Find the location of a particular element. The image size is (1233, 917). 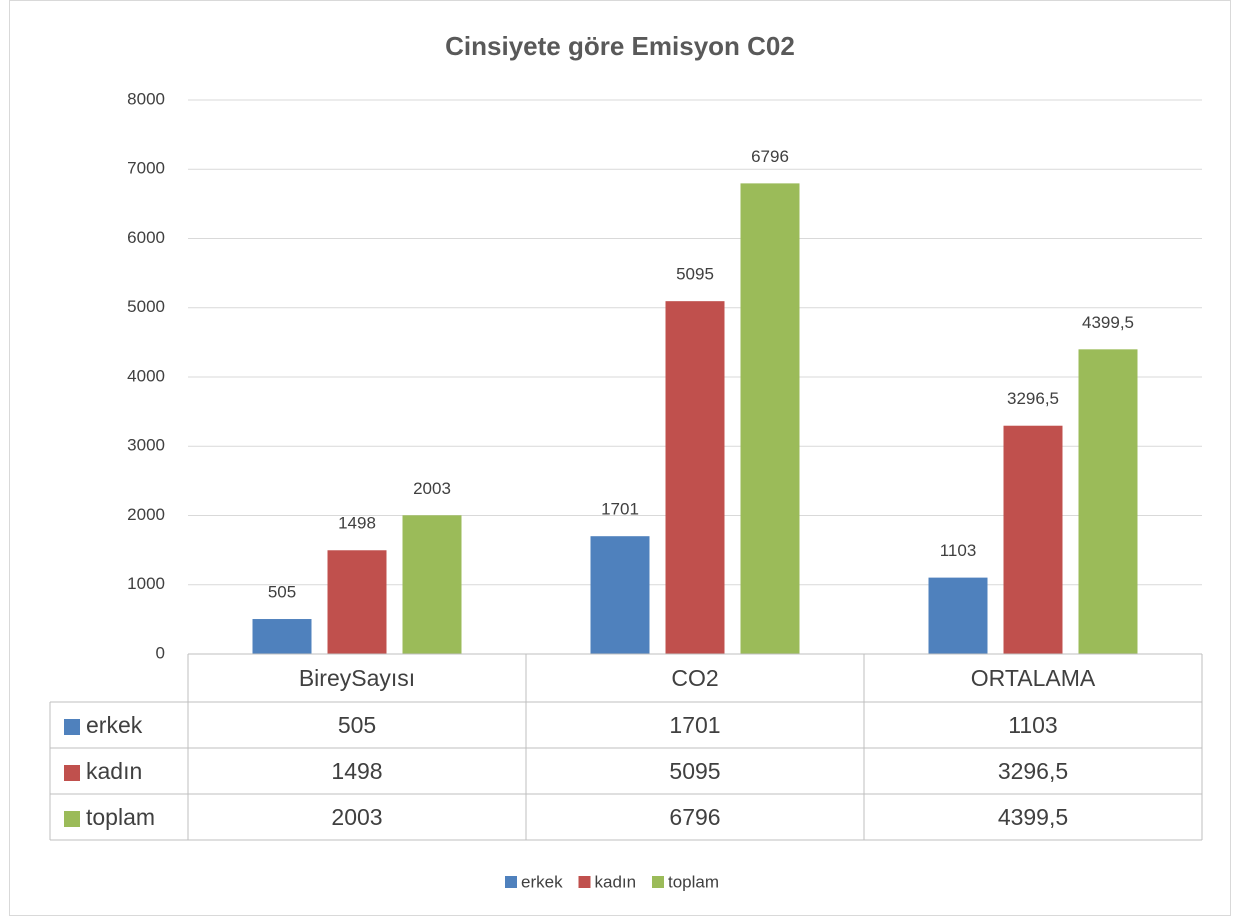

table-row-label: toplam is located at coordinates (120, 817).